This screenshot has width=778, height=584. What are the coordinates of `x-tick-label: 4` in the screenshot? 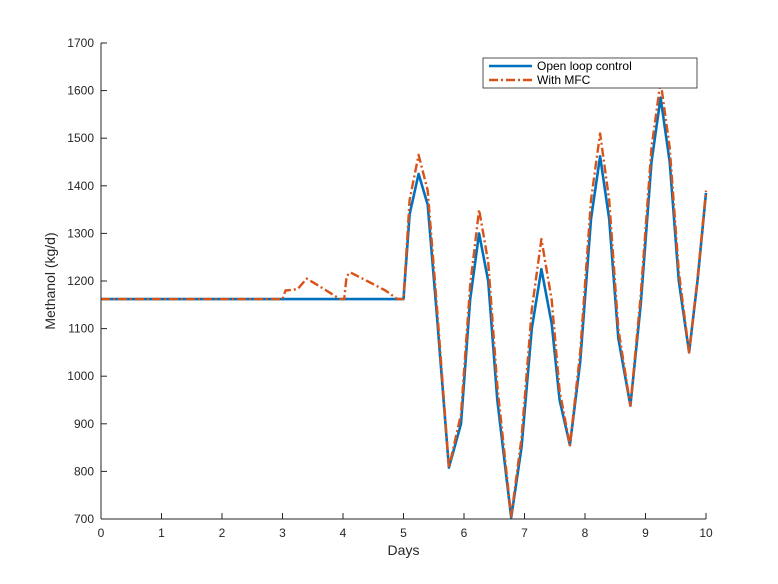 It's located at (343, 533).